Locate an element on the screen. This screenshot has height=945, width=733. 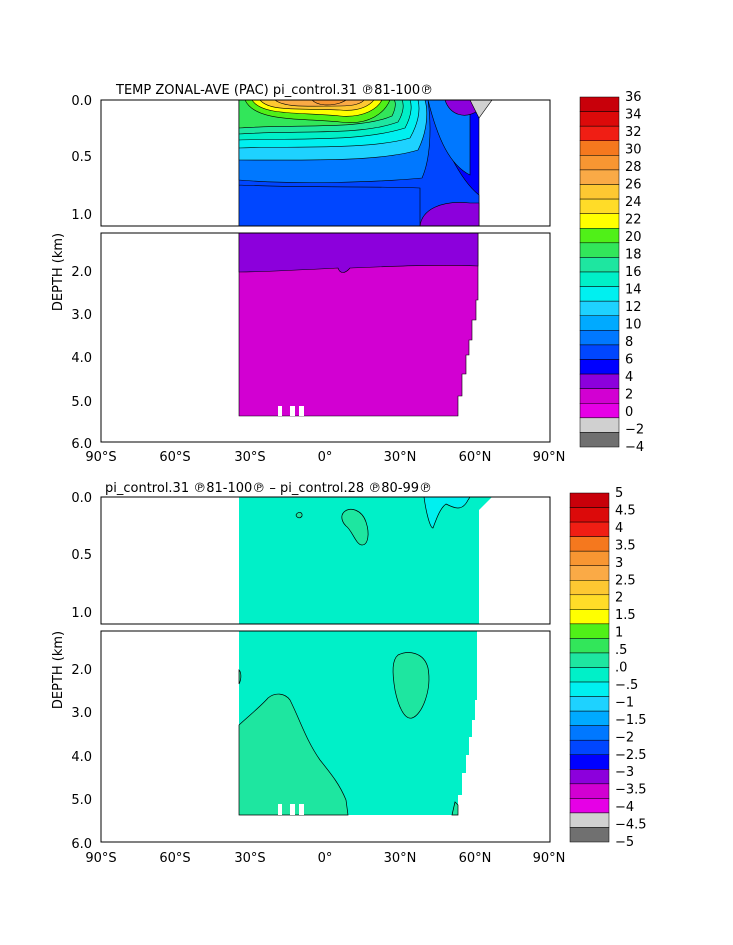
negative-region is located at coordinates (447, 513).